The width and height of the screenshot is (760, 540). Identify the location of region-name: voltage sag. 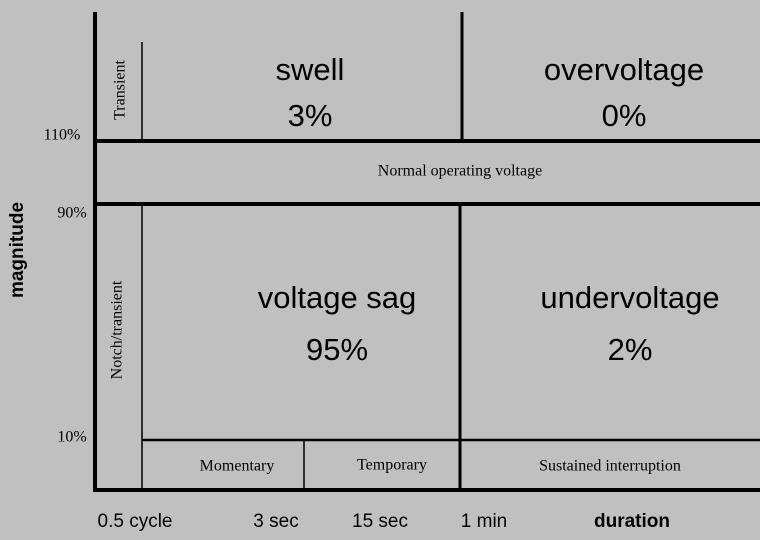
(337, 297).